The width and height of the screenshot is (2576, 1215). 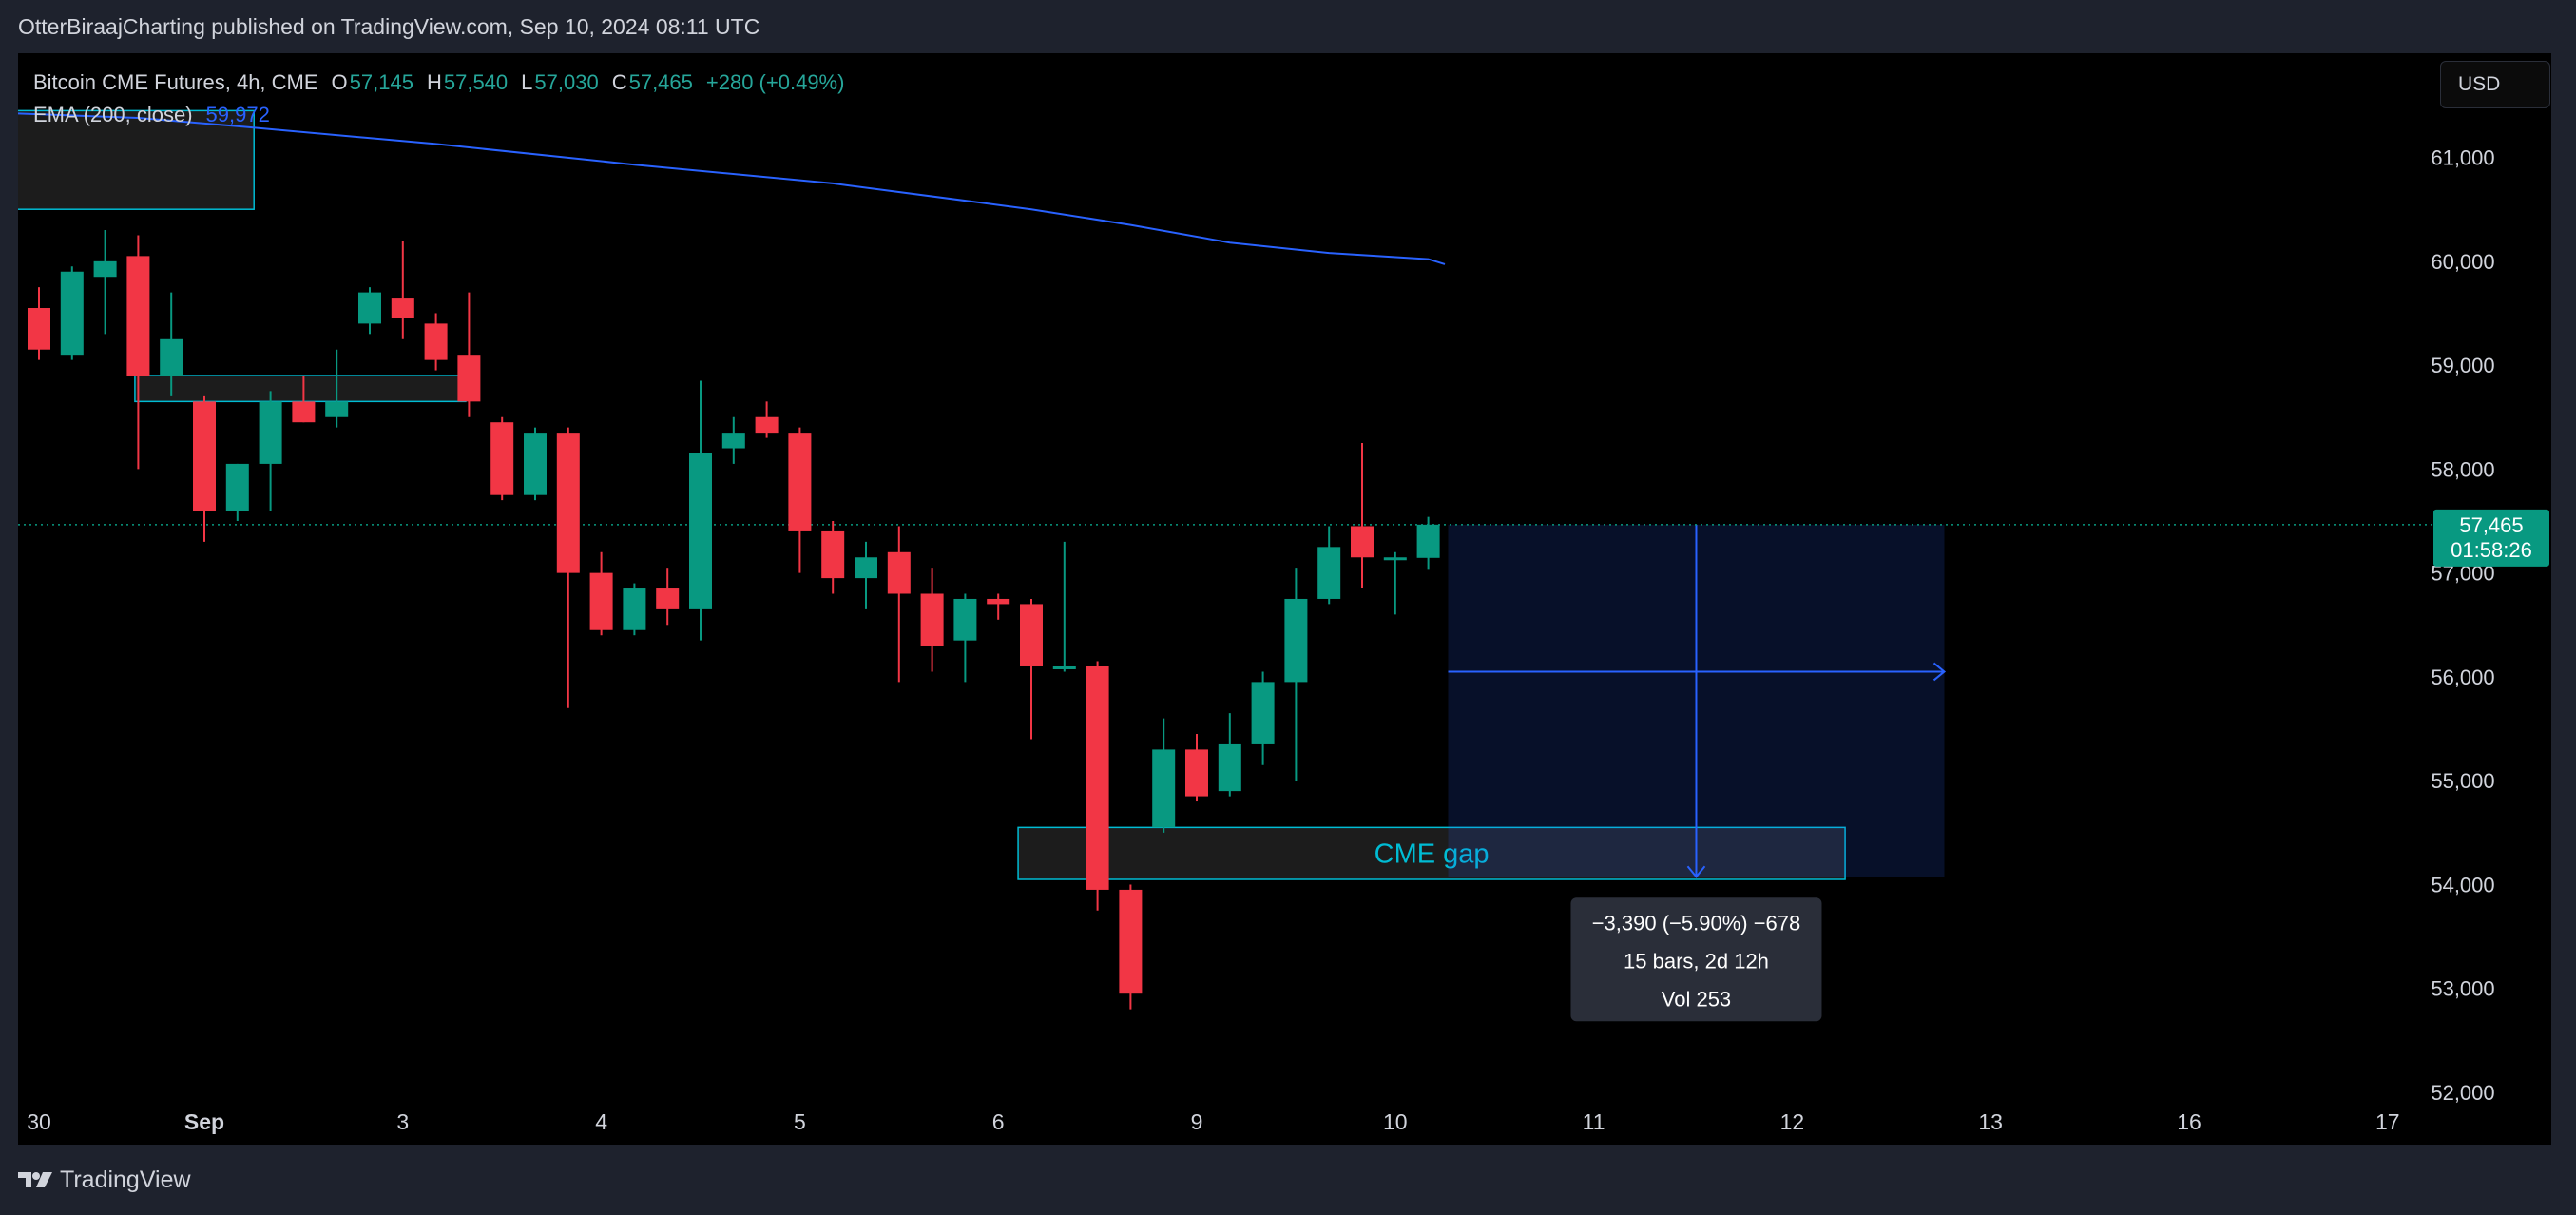 What do you see at coordinates (527, 82) in the screenshot?
I see `low-label: L` at bounding box center [527, 82].